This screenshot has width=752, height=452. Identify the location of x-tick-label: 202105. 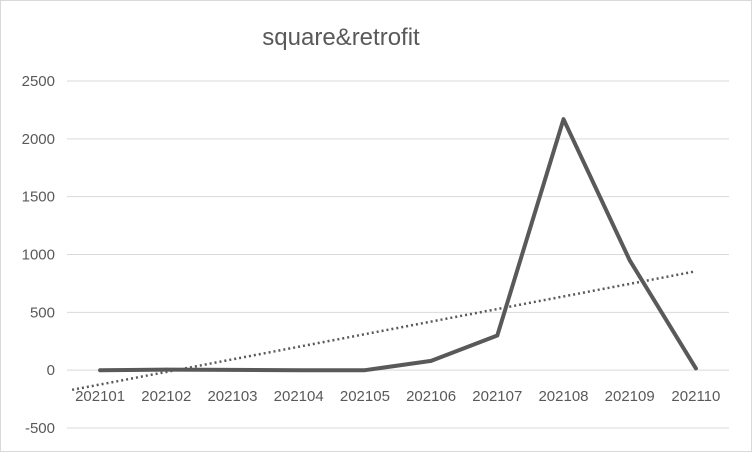
(365, 396).